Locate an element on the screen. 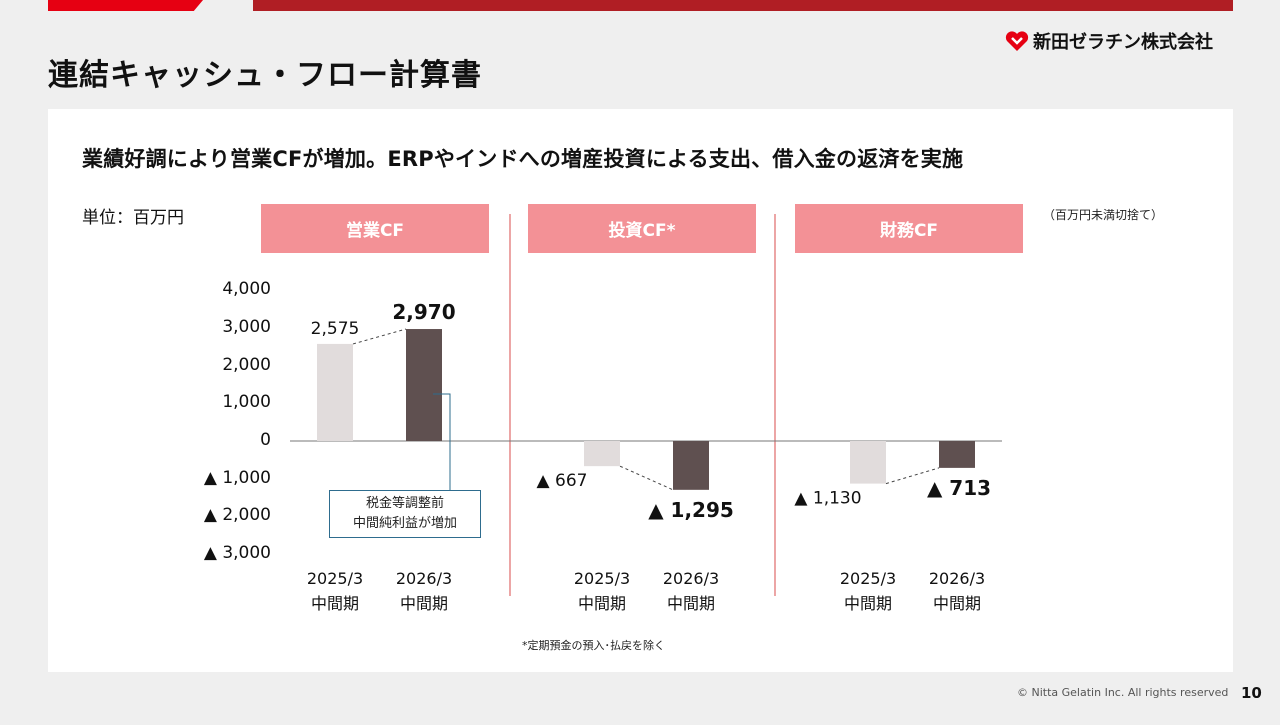  callout-box: 税金等調整前 中間純利益が増加 is located at coordinates (405, 514).